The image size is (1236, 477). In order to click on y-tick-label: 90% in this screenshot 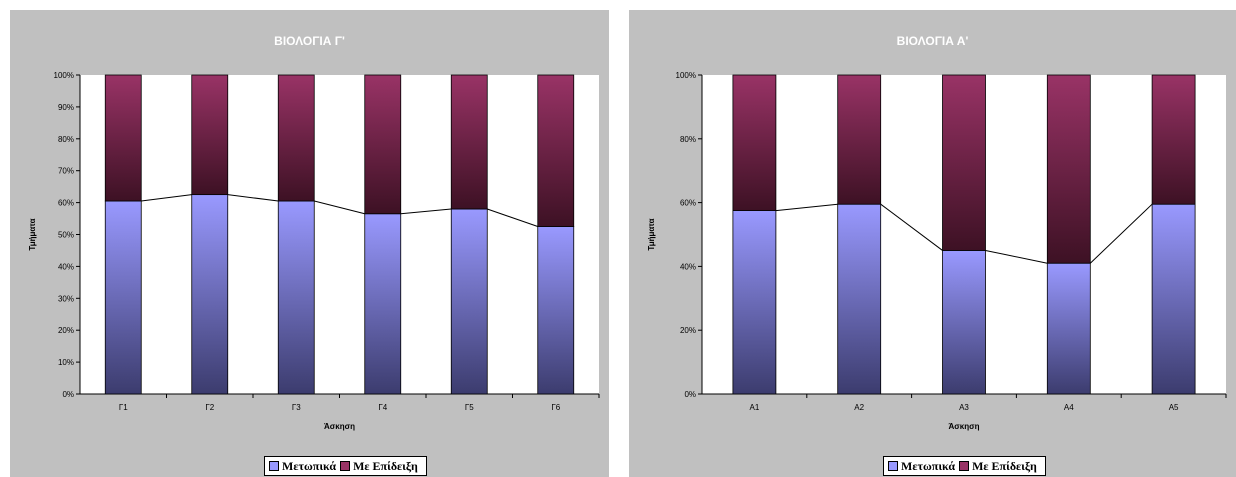, I will do `click(66, 107)`.